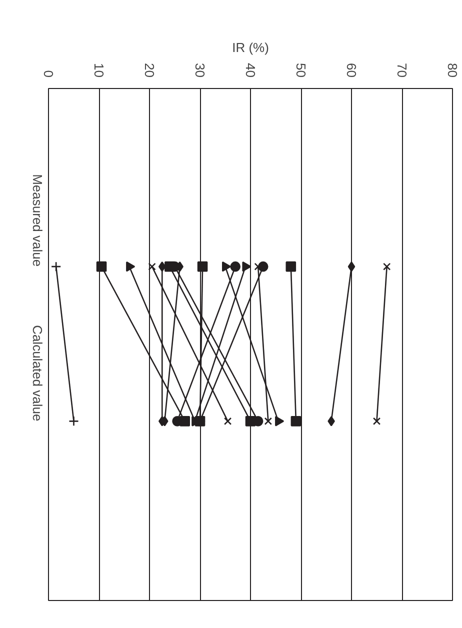 The height and width of the screenshot is (628, 462). Describe the element at coordinates (149, 70) in the screenshot. I see `x-tick-label: 20` at that location.